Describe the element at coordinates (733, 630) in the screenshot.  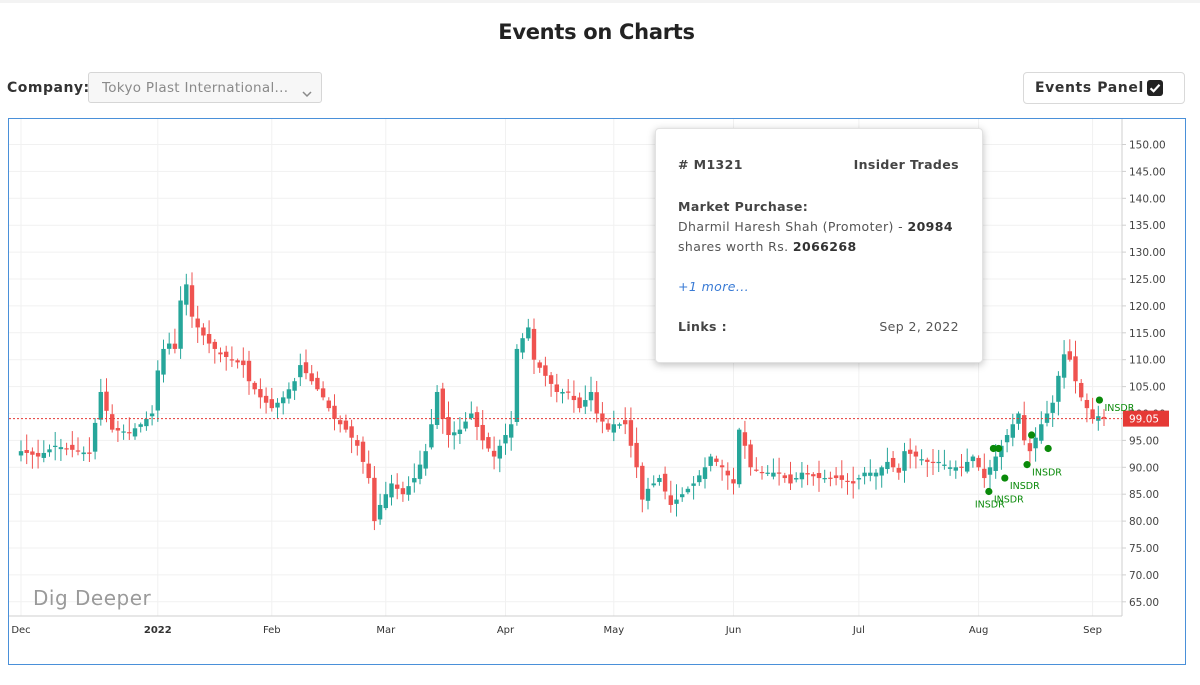
I see `x-tick-label: Jun` at that location.